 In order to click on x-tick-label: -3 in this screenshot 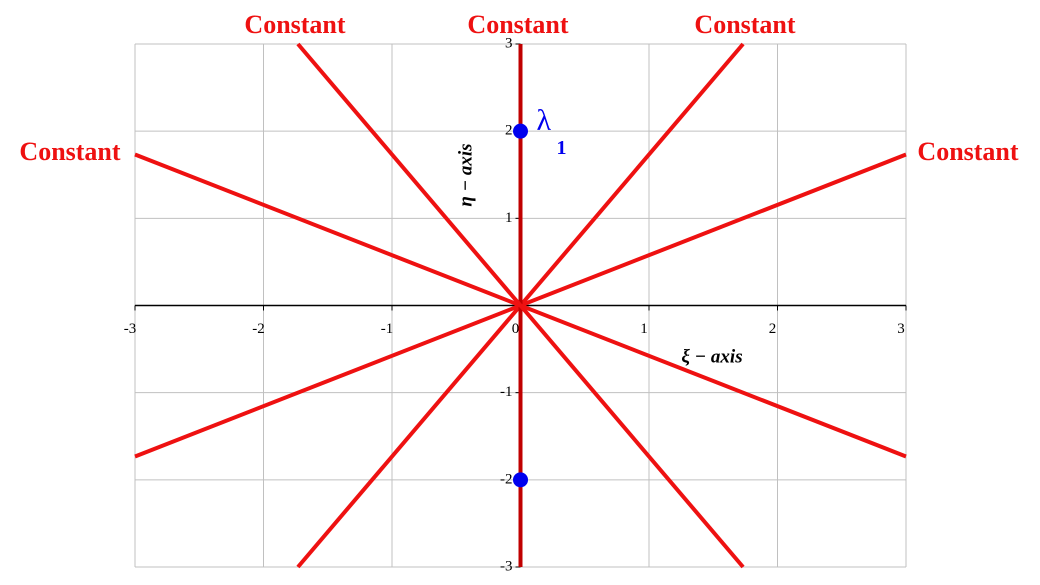, I will do `click(130, 329)`.